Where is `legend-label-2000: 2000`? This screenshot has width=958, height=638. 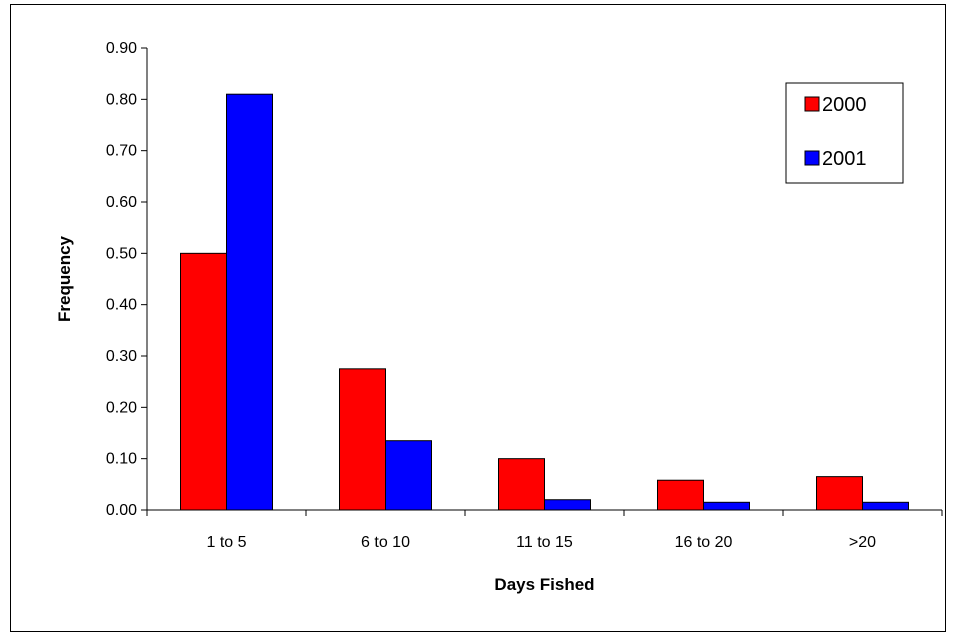 legend-label-2000: 2000 is located at coordinates (844, 105).